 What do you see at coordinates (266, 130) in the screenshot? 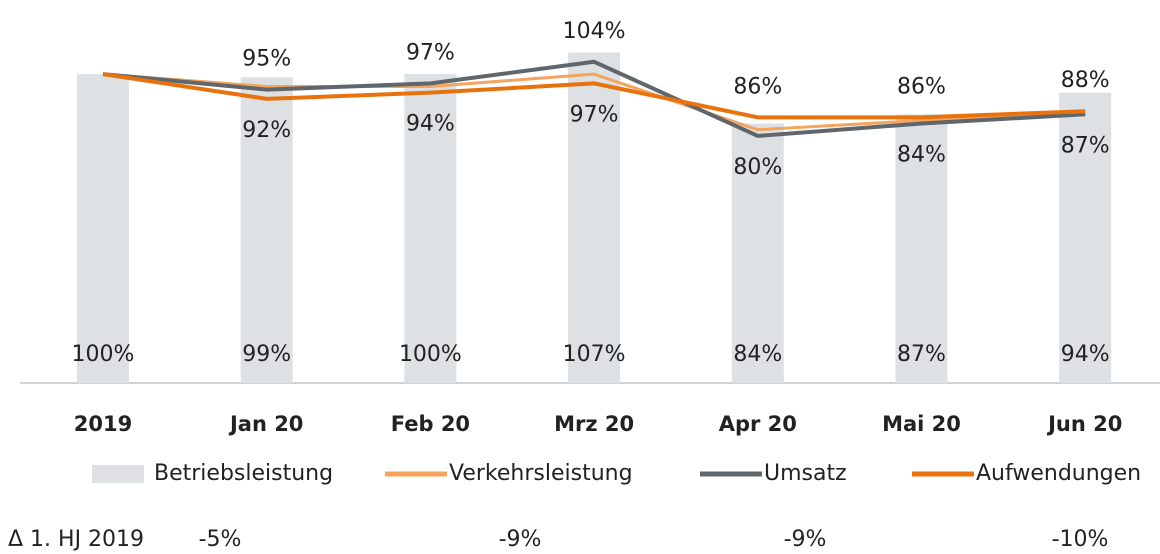
I see `line-label: 92%` at bounding box center [266, 130].